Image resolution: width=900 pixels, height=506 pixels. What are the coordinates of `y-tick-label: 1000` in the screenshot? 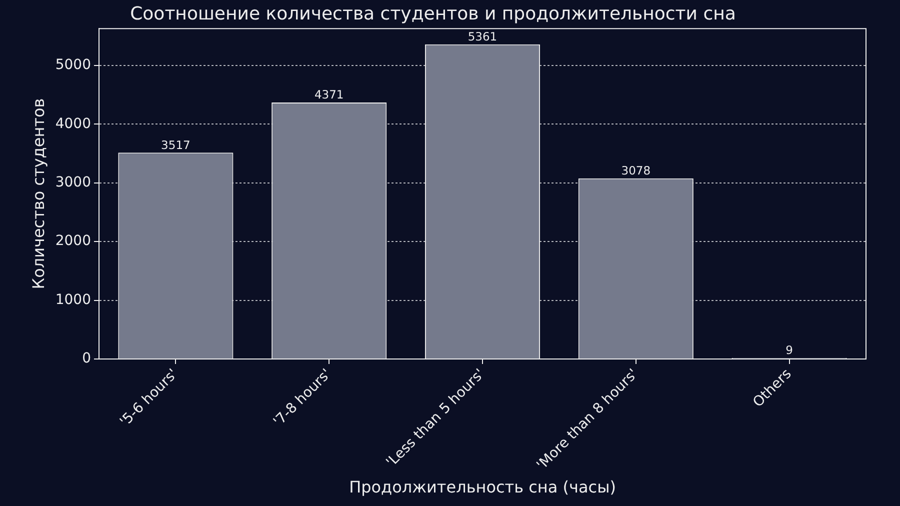 It's located at (73, 300).